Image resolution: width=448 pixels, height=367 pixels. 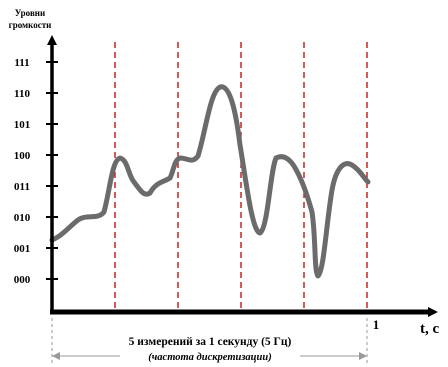 What do you see at coordinates (22, 280) in the screenshot?
I see `level-label-000: 000` at bounding box center [22, 280].